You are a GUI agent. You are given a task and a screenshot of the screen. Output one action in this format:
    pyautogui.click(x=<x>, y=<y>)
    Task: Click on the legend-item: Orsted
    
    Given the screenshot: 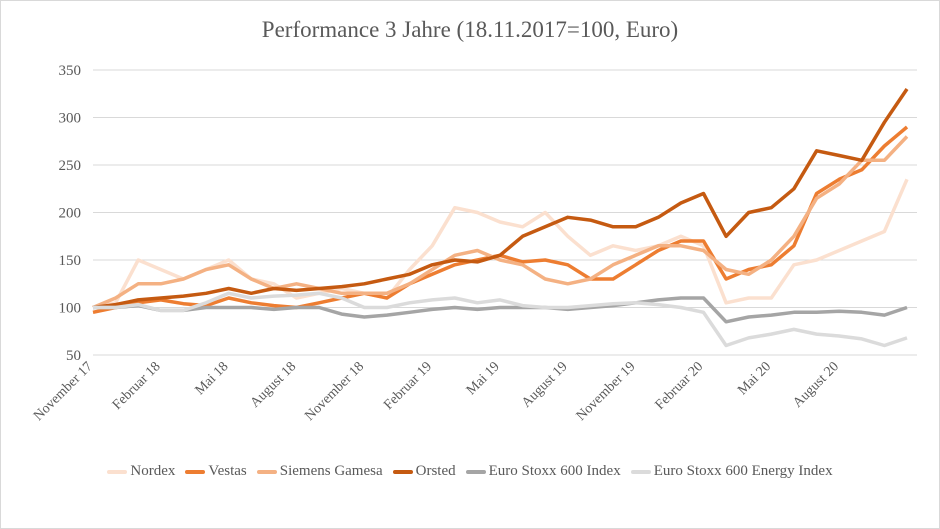 What is the action you would take?
    pyautogui.click(x=424, y=471)
    